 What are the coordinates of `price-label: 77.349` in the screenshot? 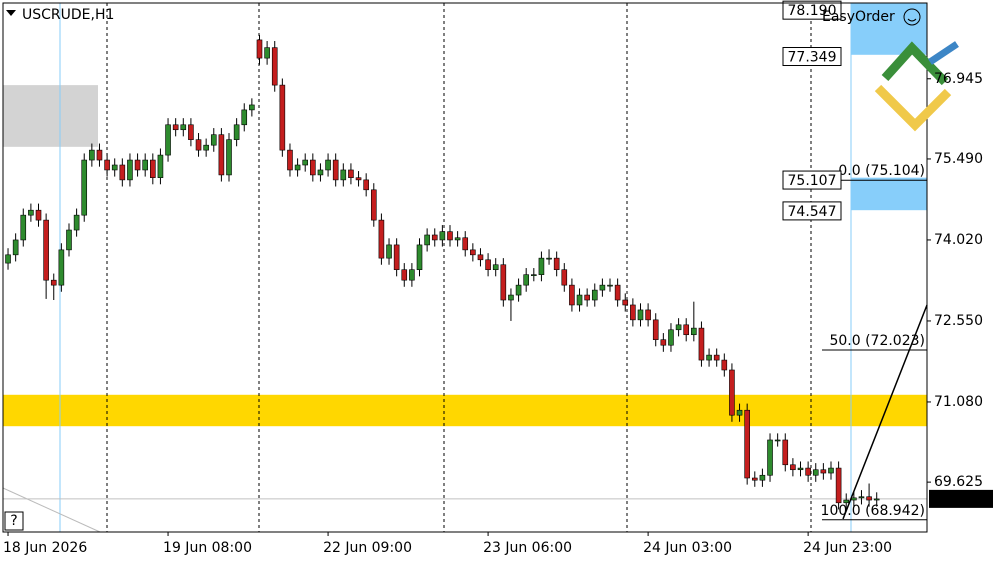 It's located at (812, 58).